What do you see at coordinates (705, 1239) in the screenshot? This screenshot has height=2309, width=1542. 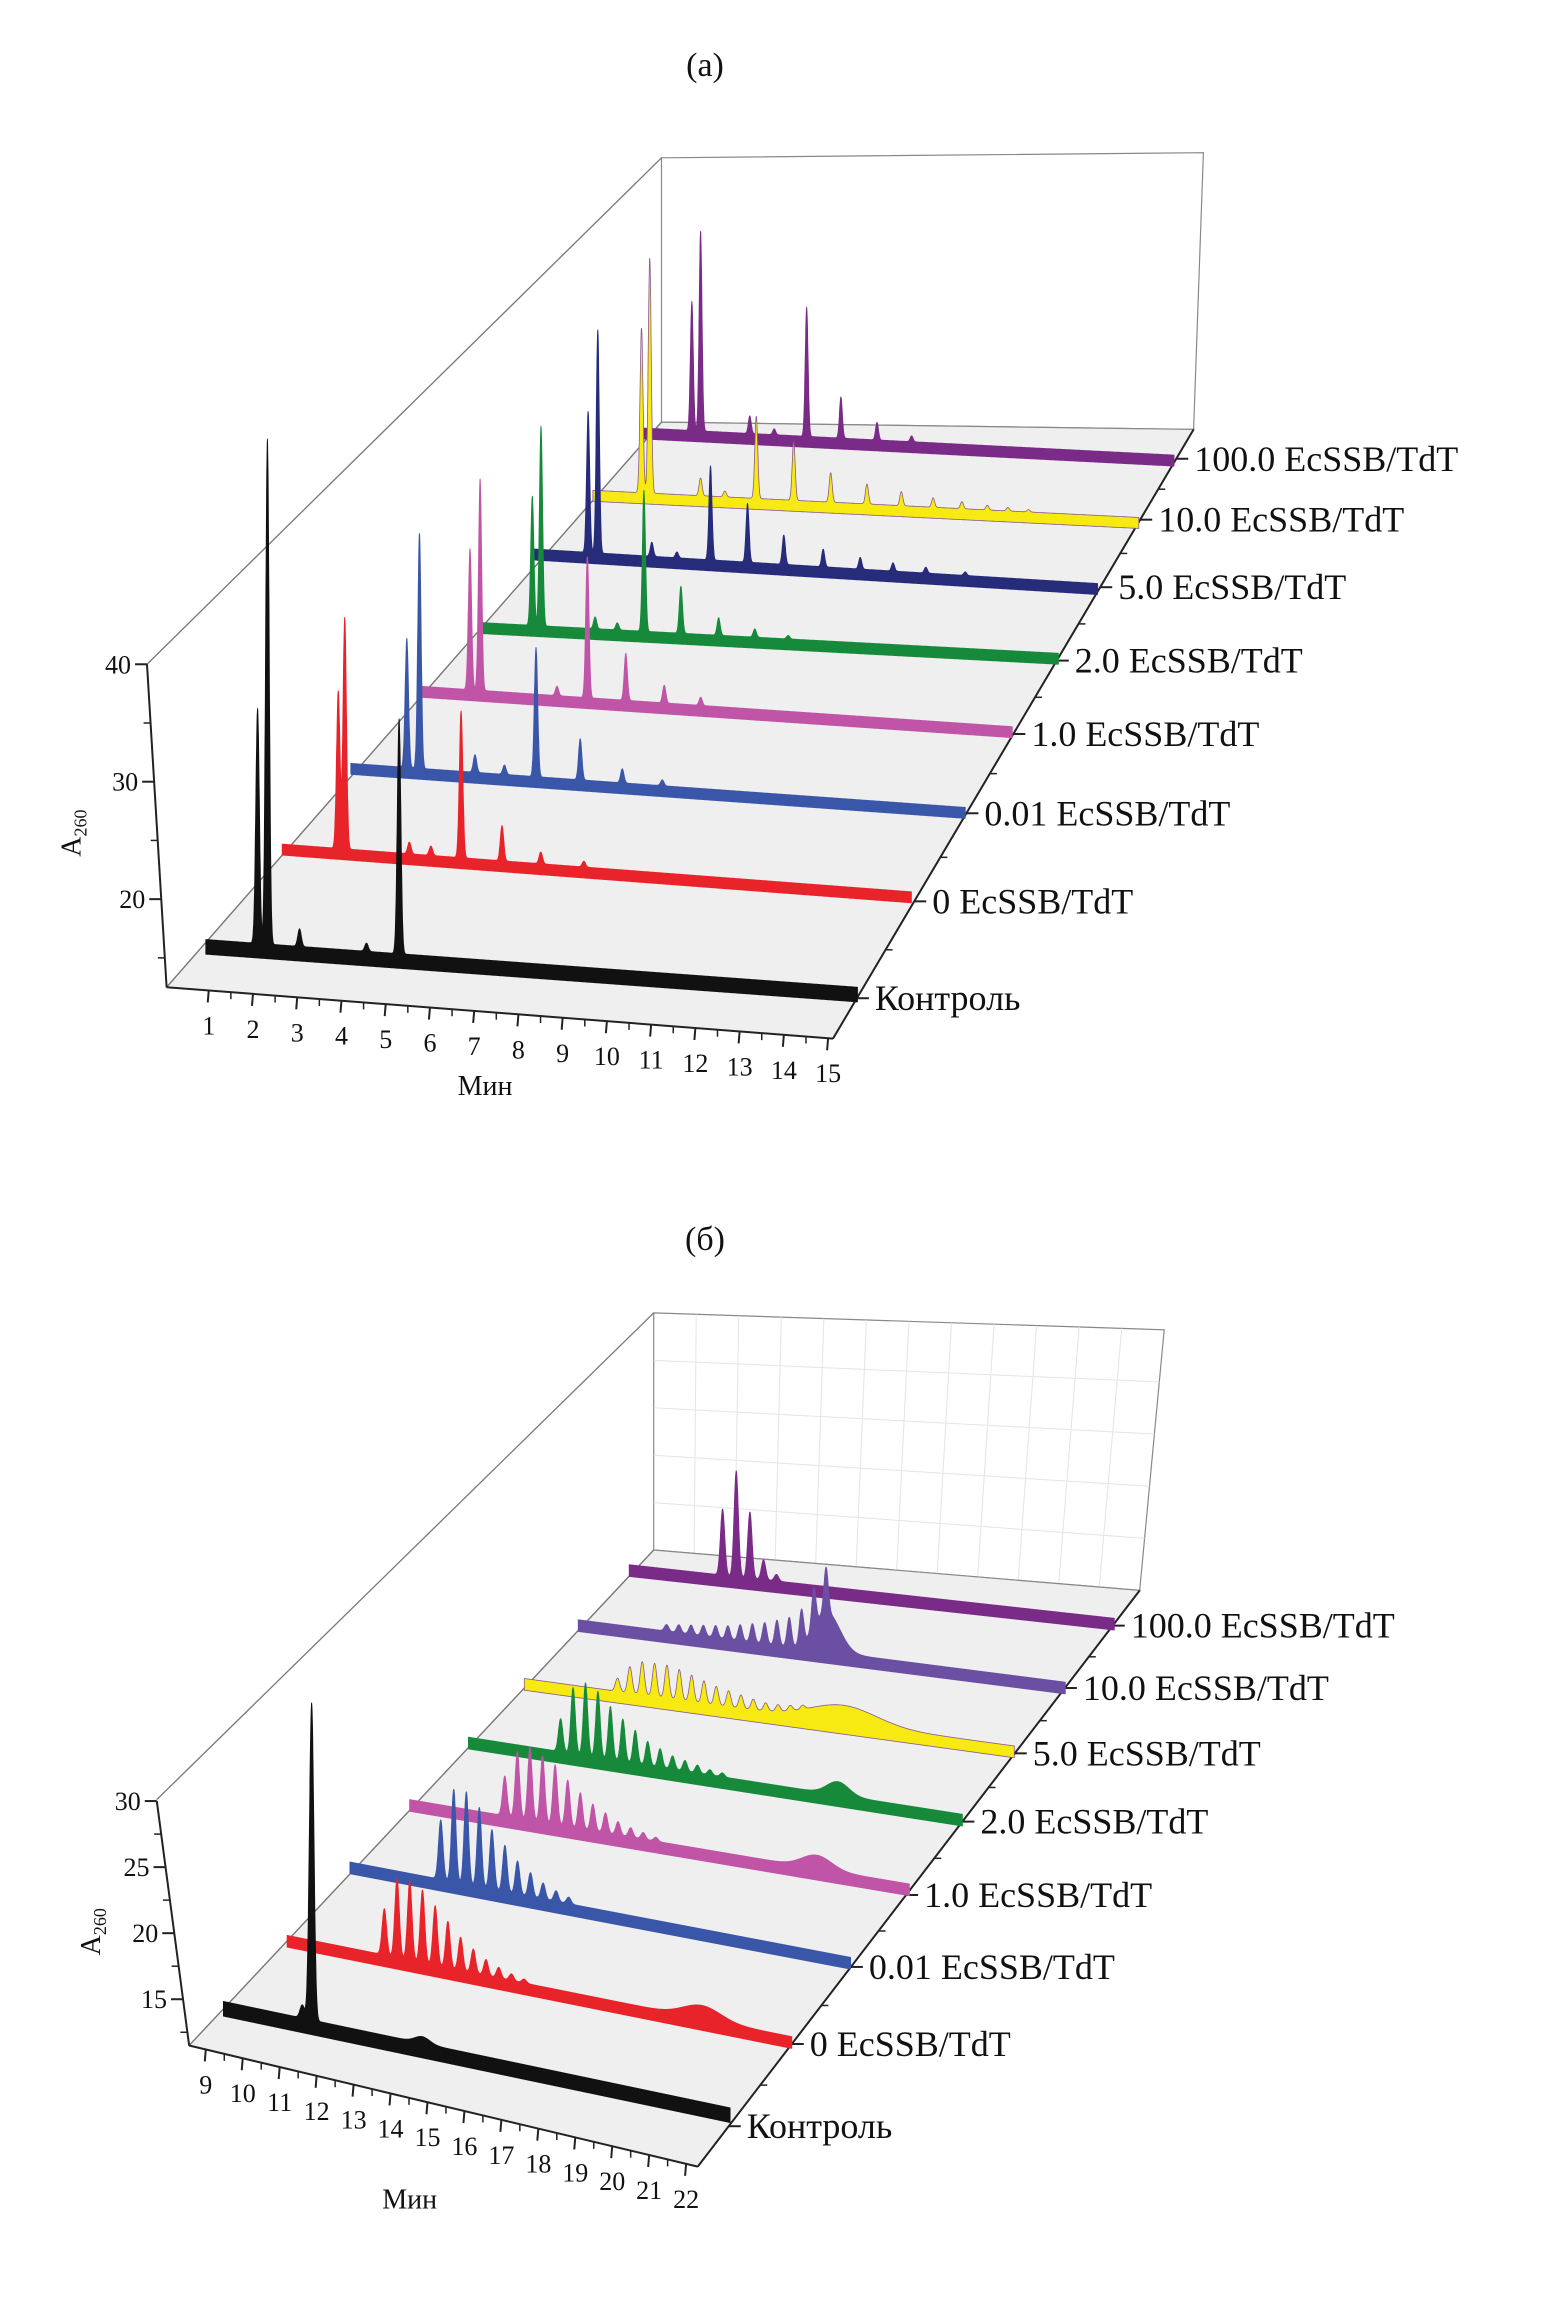 I see `chart-title: (б)` at bounding box center [705, 1239].